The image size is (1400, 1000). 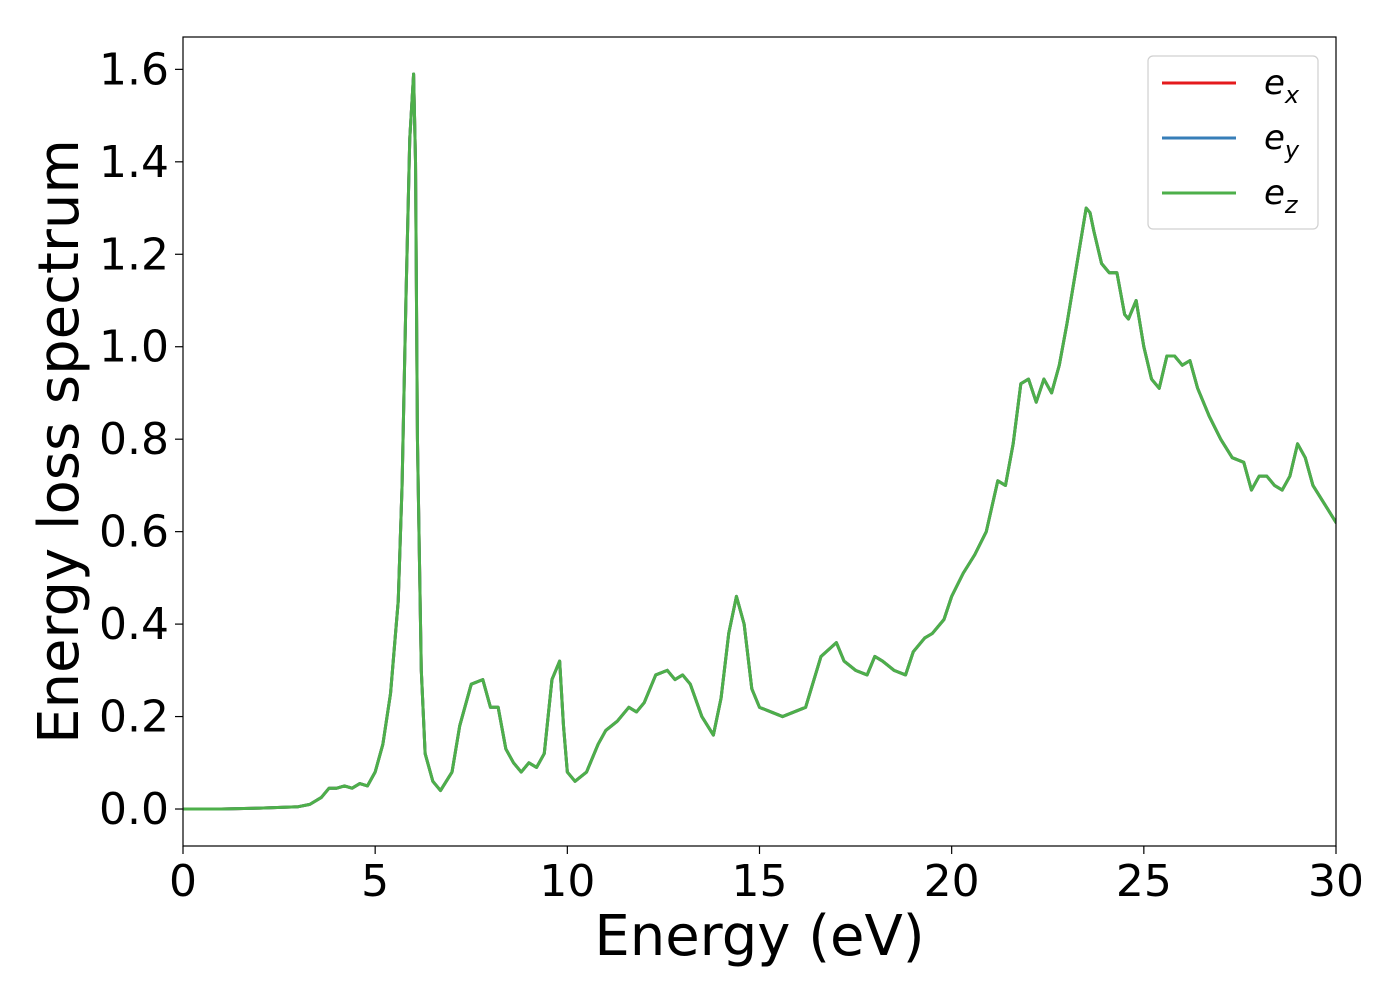 I want to click on legend-box, so click(x=1233, y=142).